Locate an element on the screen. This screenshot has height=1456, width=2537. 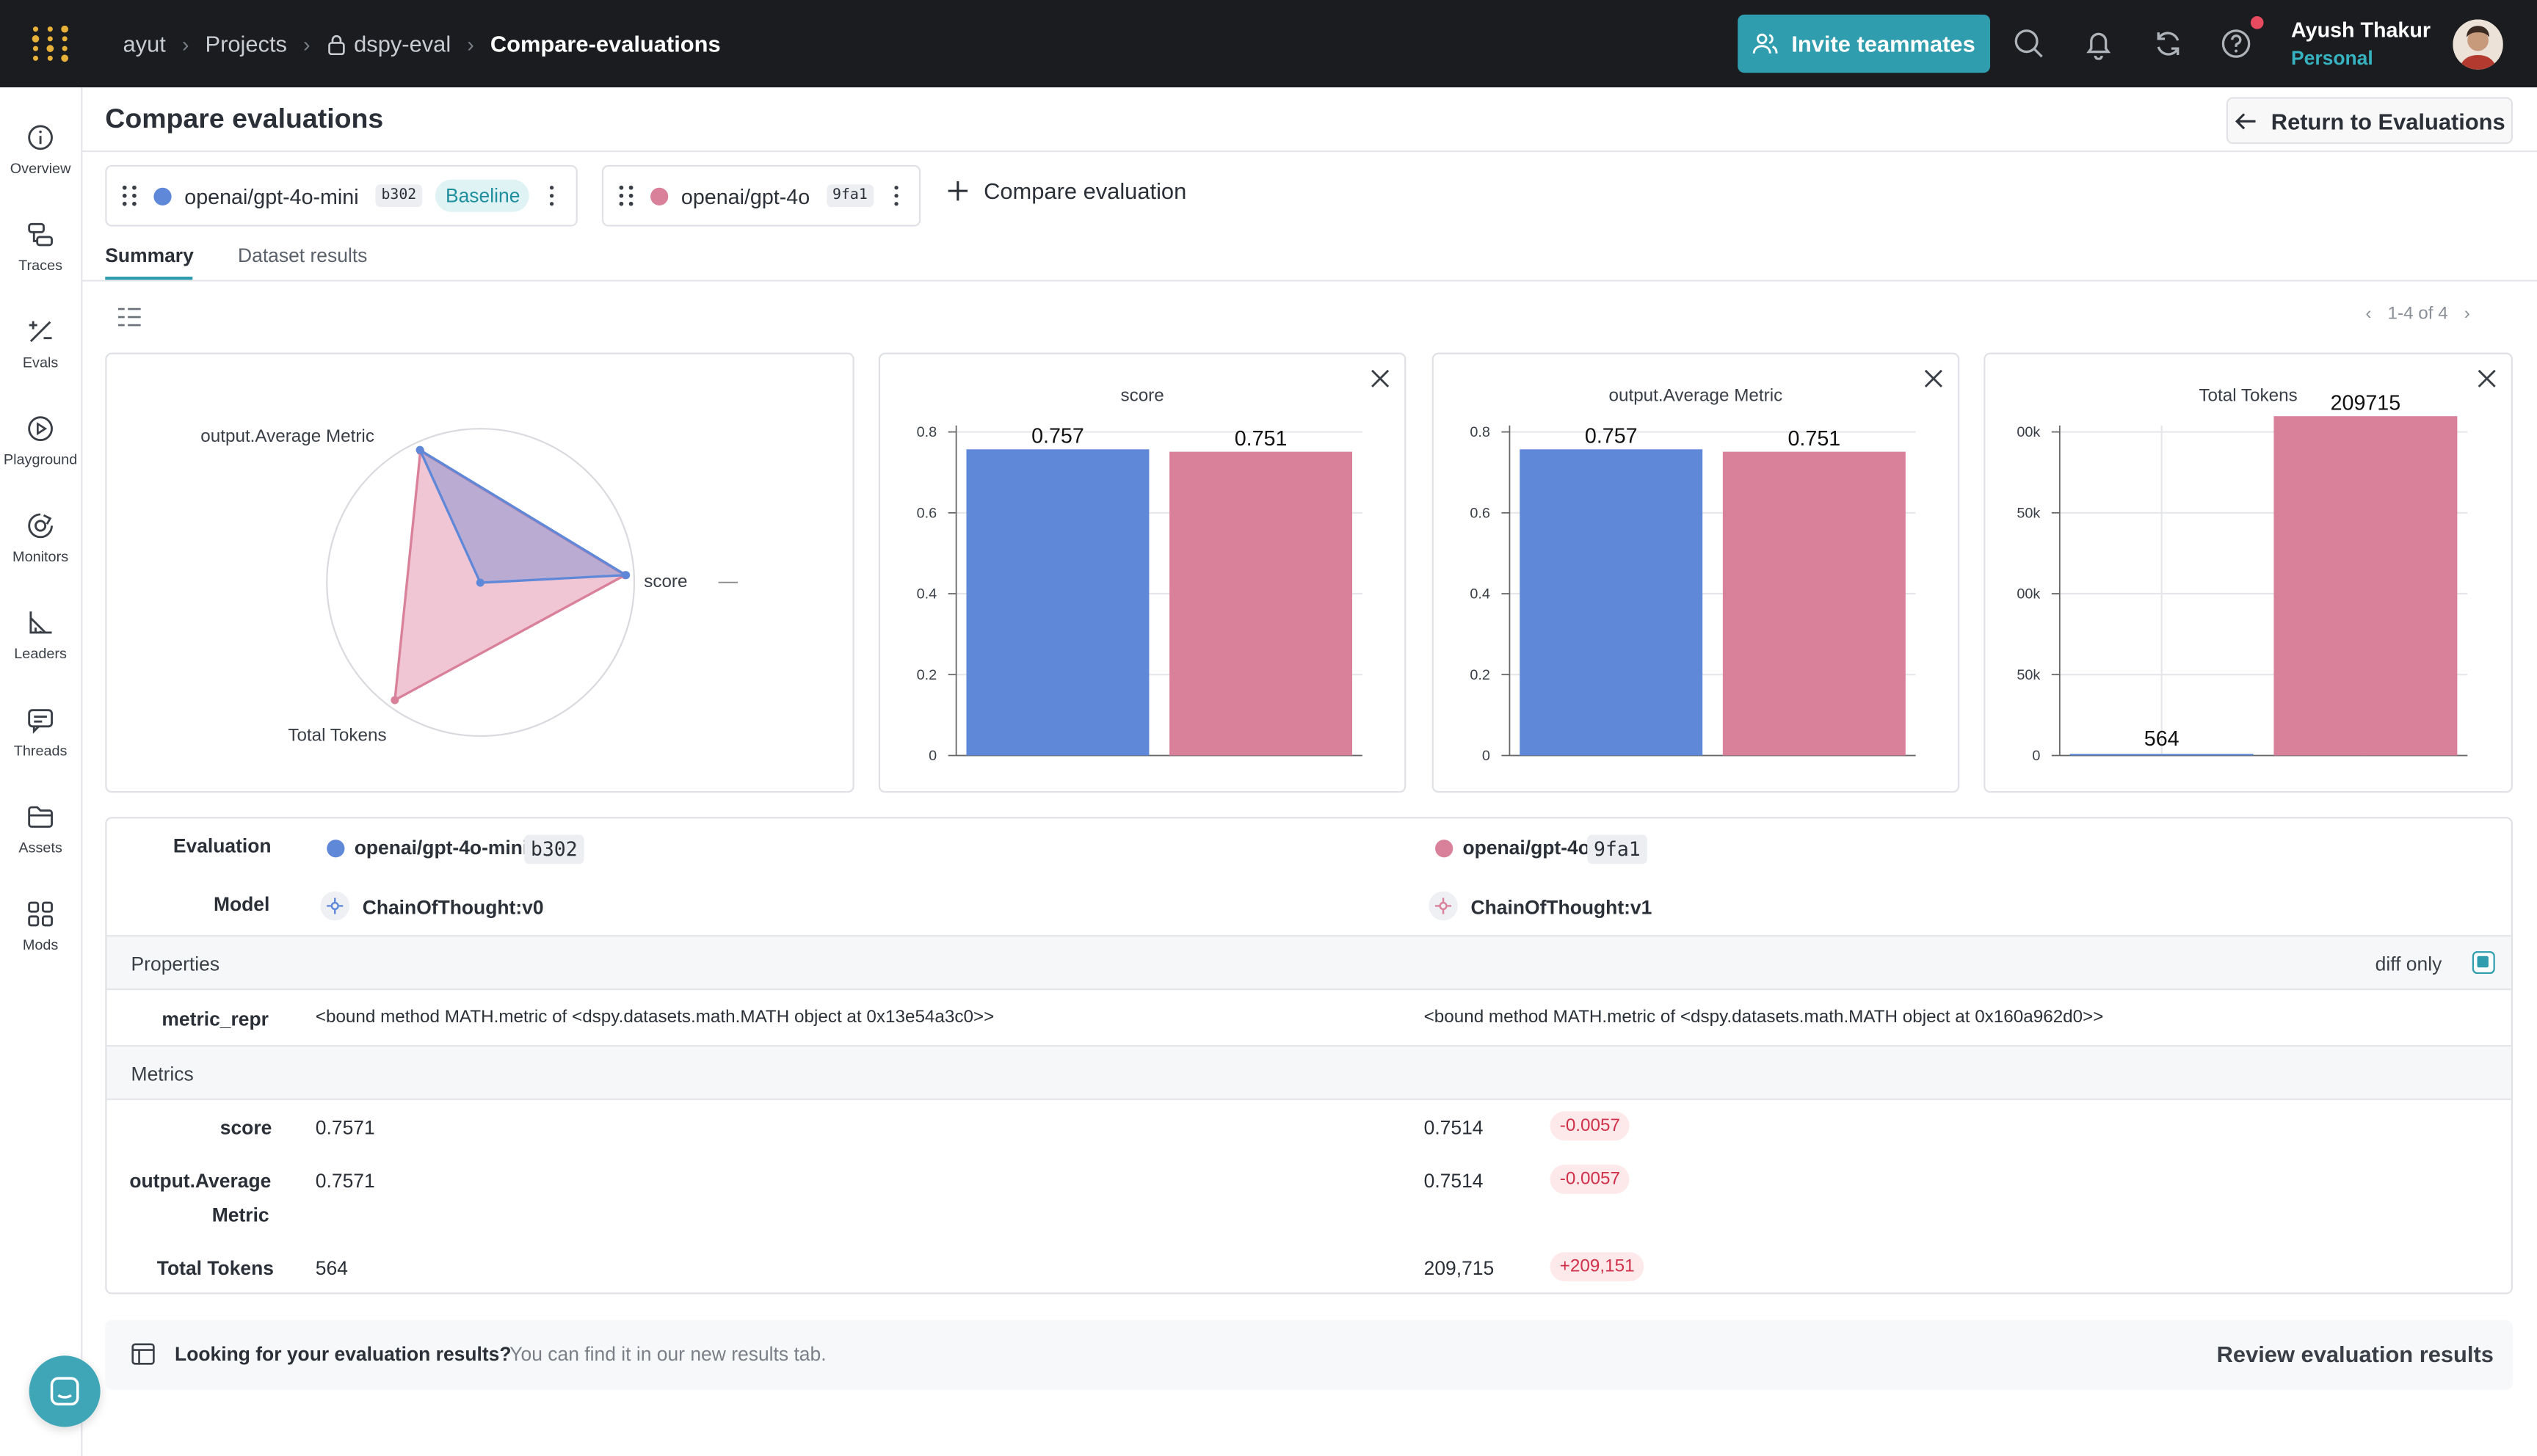
sidebar-item-evals: Evals is located at coordinates (40, 344).